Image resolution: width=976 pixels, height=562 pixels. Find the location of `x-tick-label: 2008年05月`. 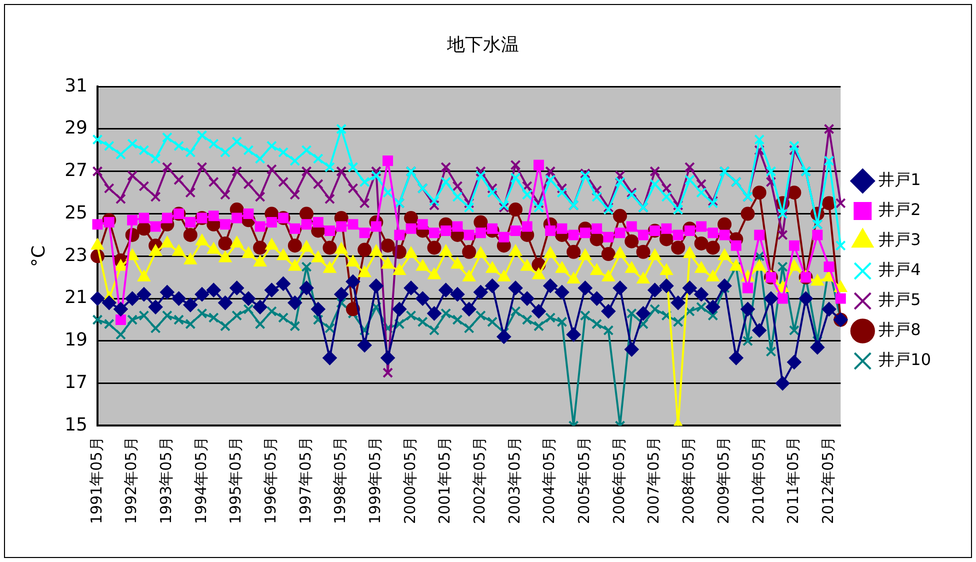

x-tick-label: 2008年05月 is located at coordinates (689, 480).